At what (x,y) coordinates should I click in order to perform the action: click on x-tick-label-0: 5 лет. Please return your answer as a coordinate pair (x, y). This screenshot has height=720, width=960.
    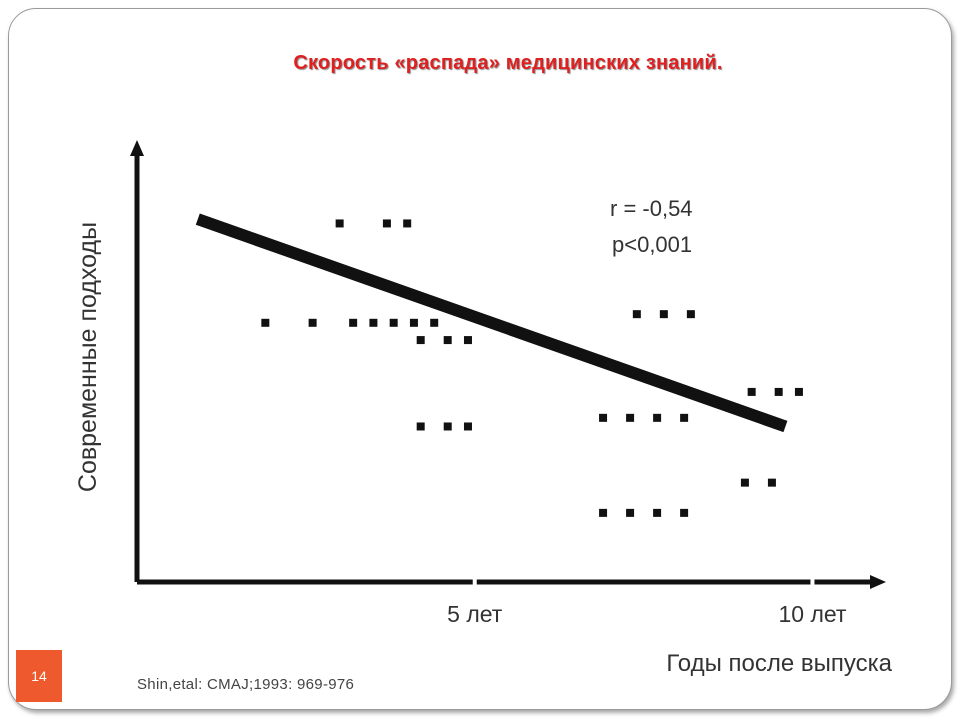
    Looking at the image, I should click on (475, 614).